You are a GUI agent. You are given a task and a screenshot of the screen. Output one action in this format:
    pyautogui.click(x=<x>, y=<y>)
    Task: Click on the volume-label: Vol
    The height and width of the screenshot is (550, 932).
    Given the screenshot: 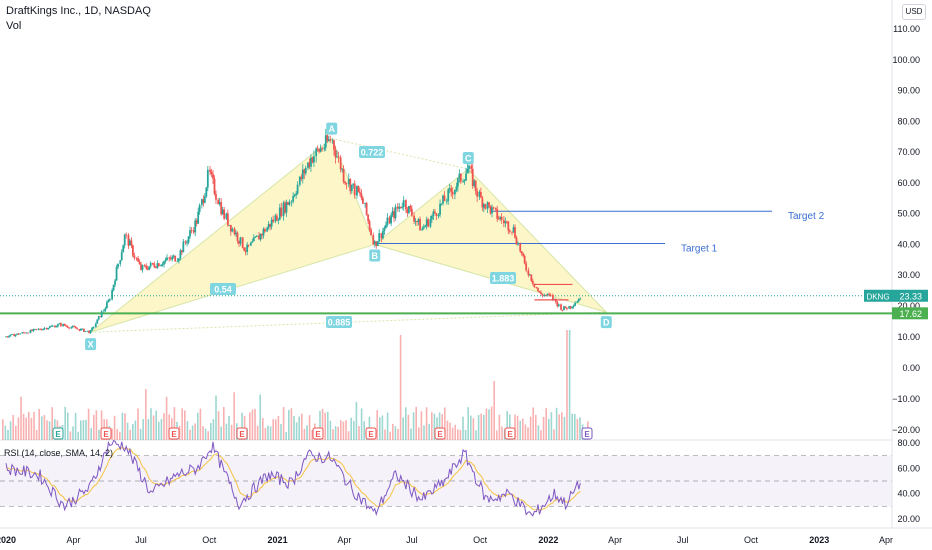 What is the action you would take?
    pyautogui.click(x=14, y=26)
    